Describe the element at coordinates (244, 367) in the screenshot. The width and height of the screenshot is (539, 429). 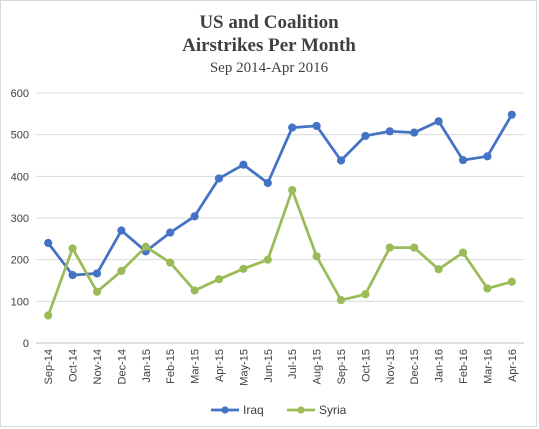
I see `x-tick-label: May-15` at that location.